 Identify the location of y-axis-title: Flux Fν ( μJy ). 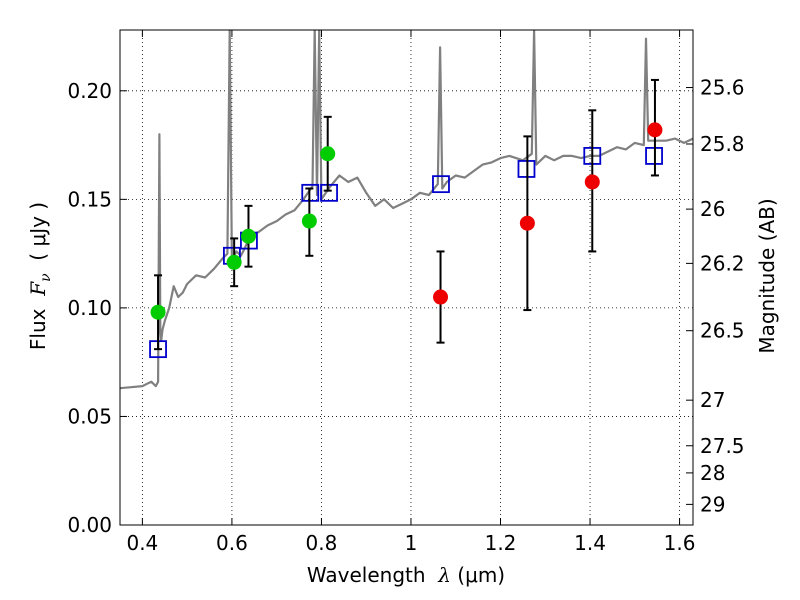
(40, 276).